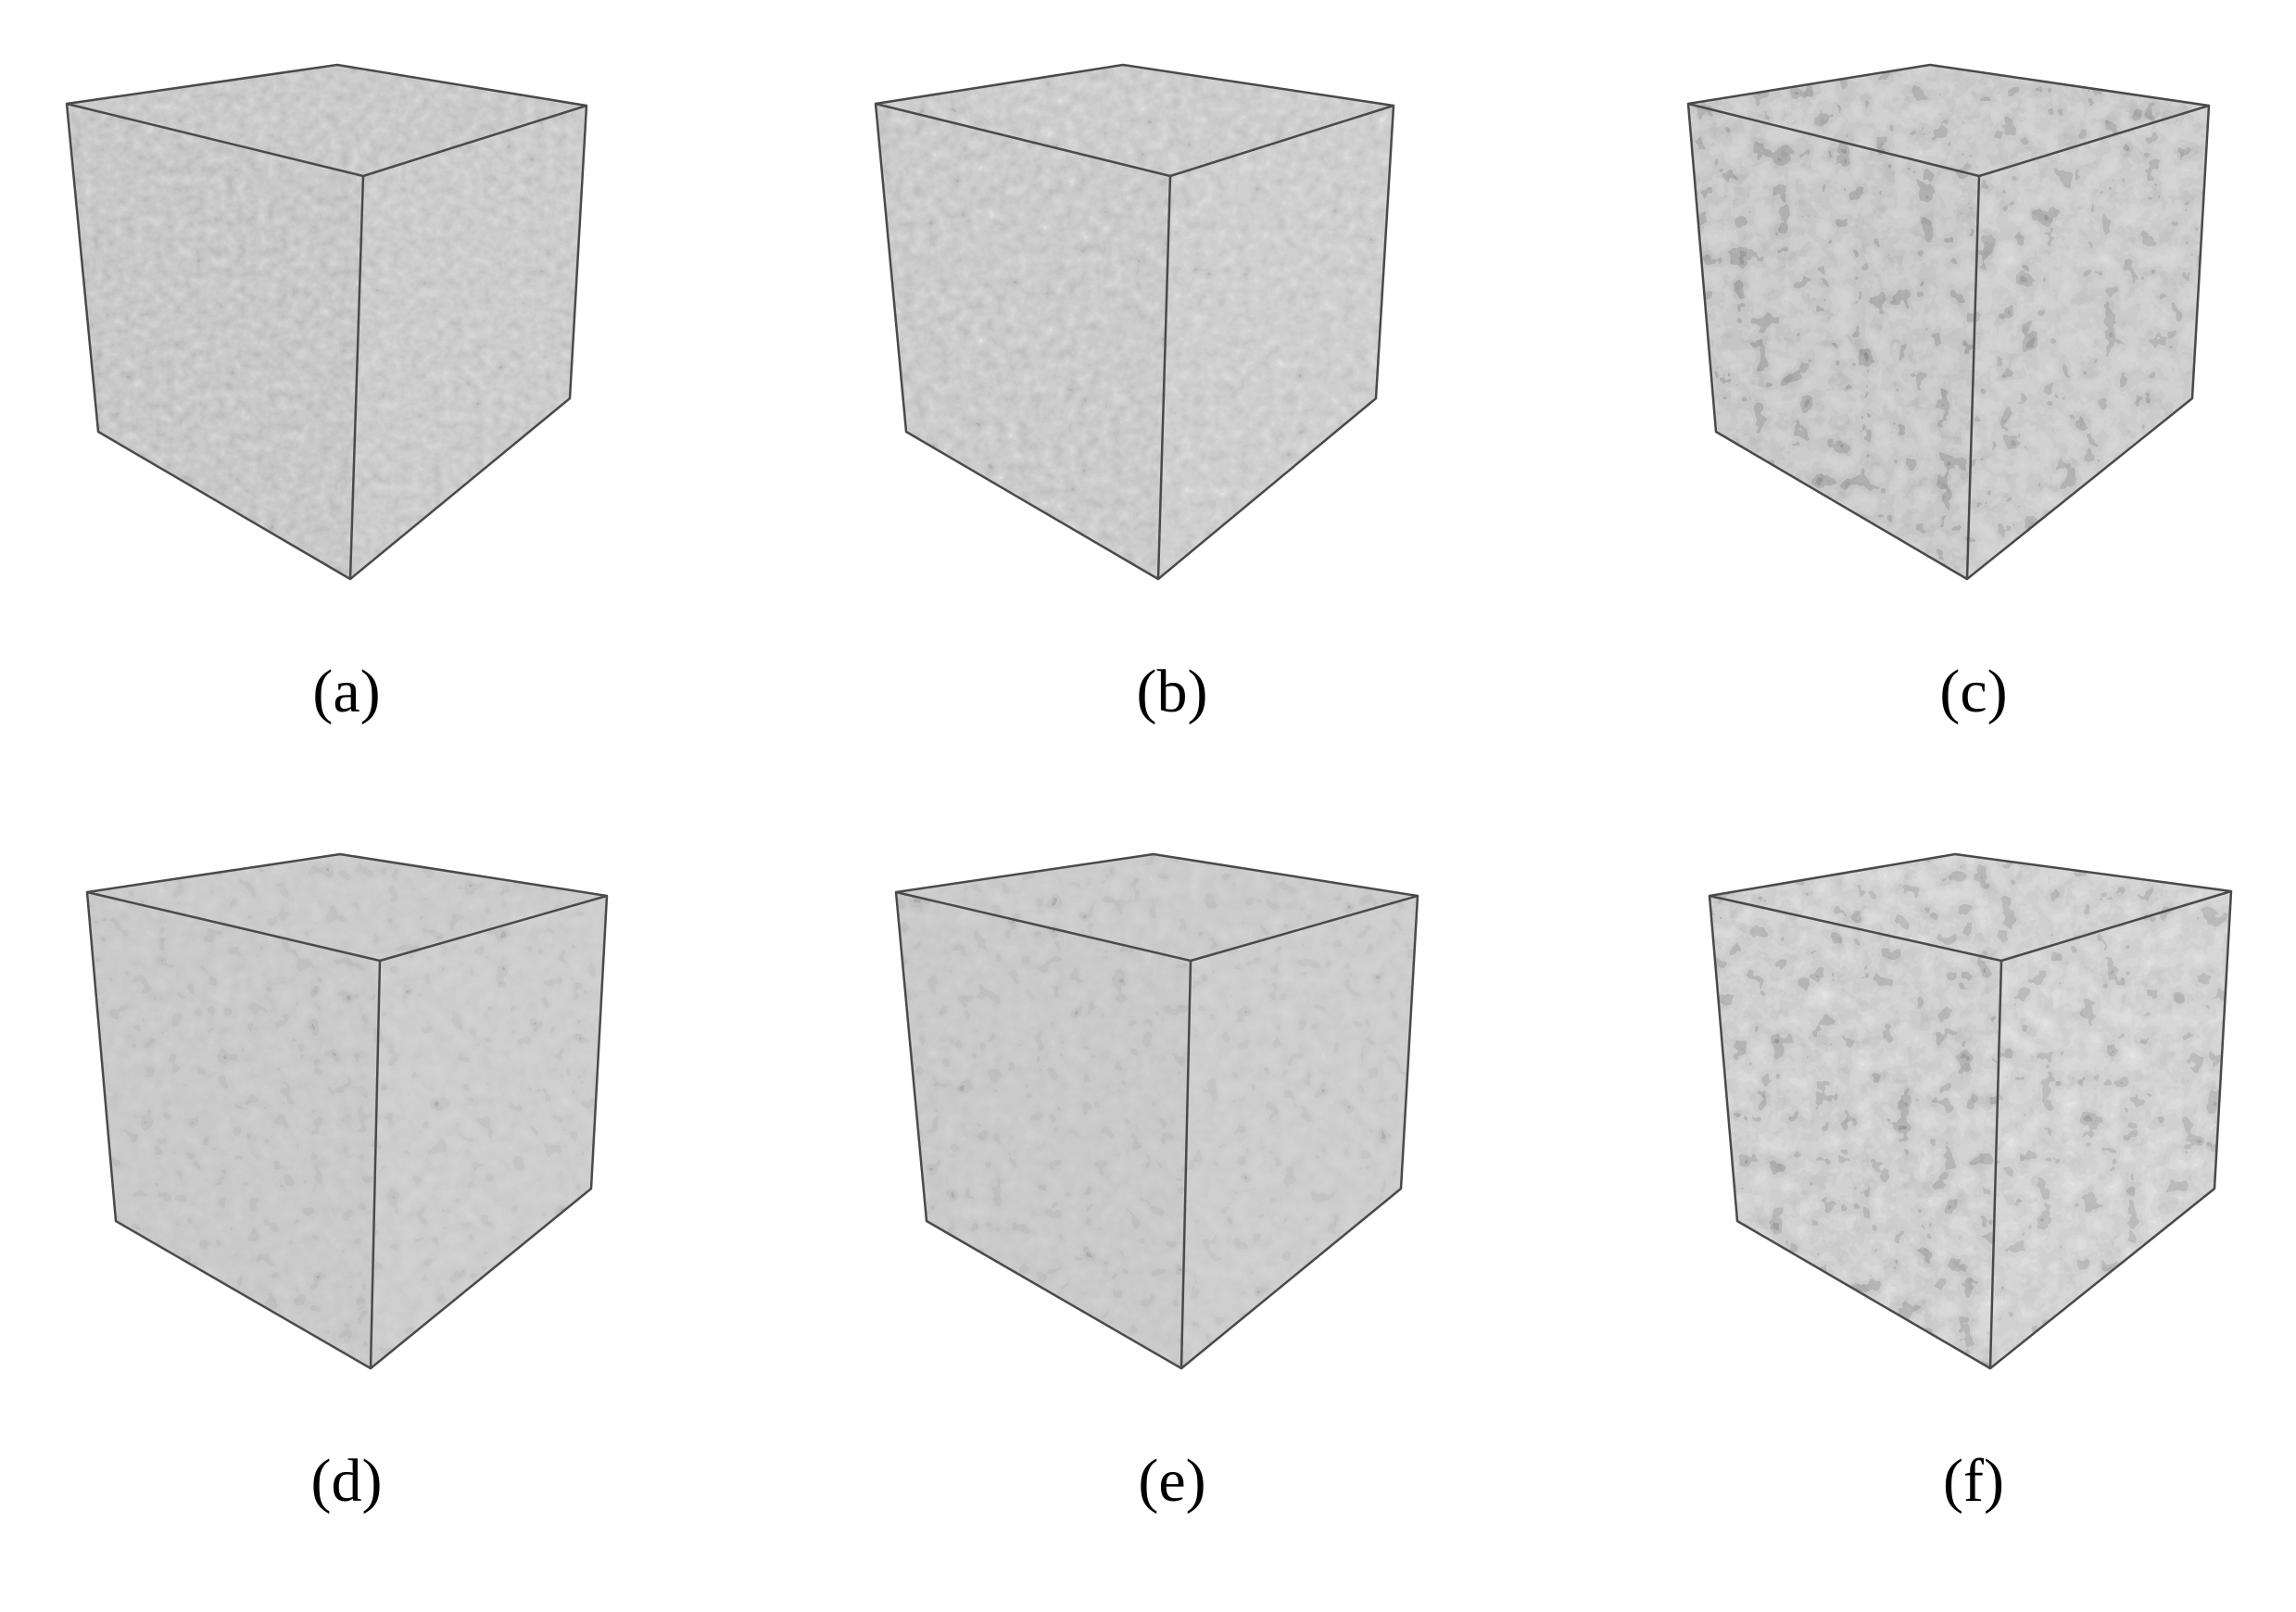 This screenshot has height=1612, width=2296. I want to click on cube-f, so click(1970, 1111).